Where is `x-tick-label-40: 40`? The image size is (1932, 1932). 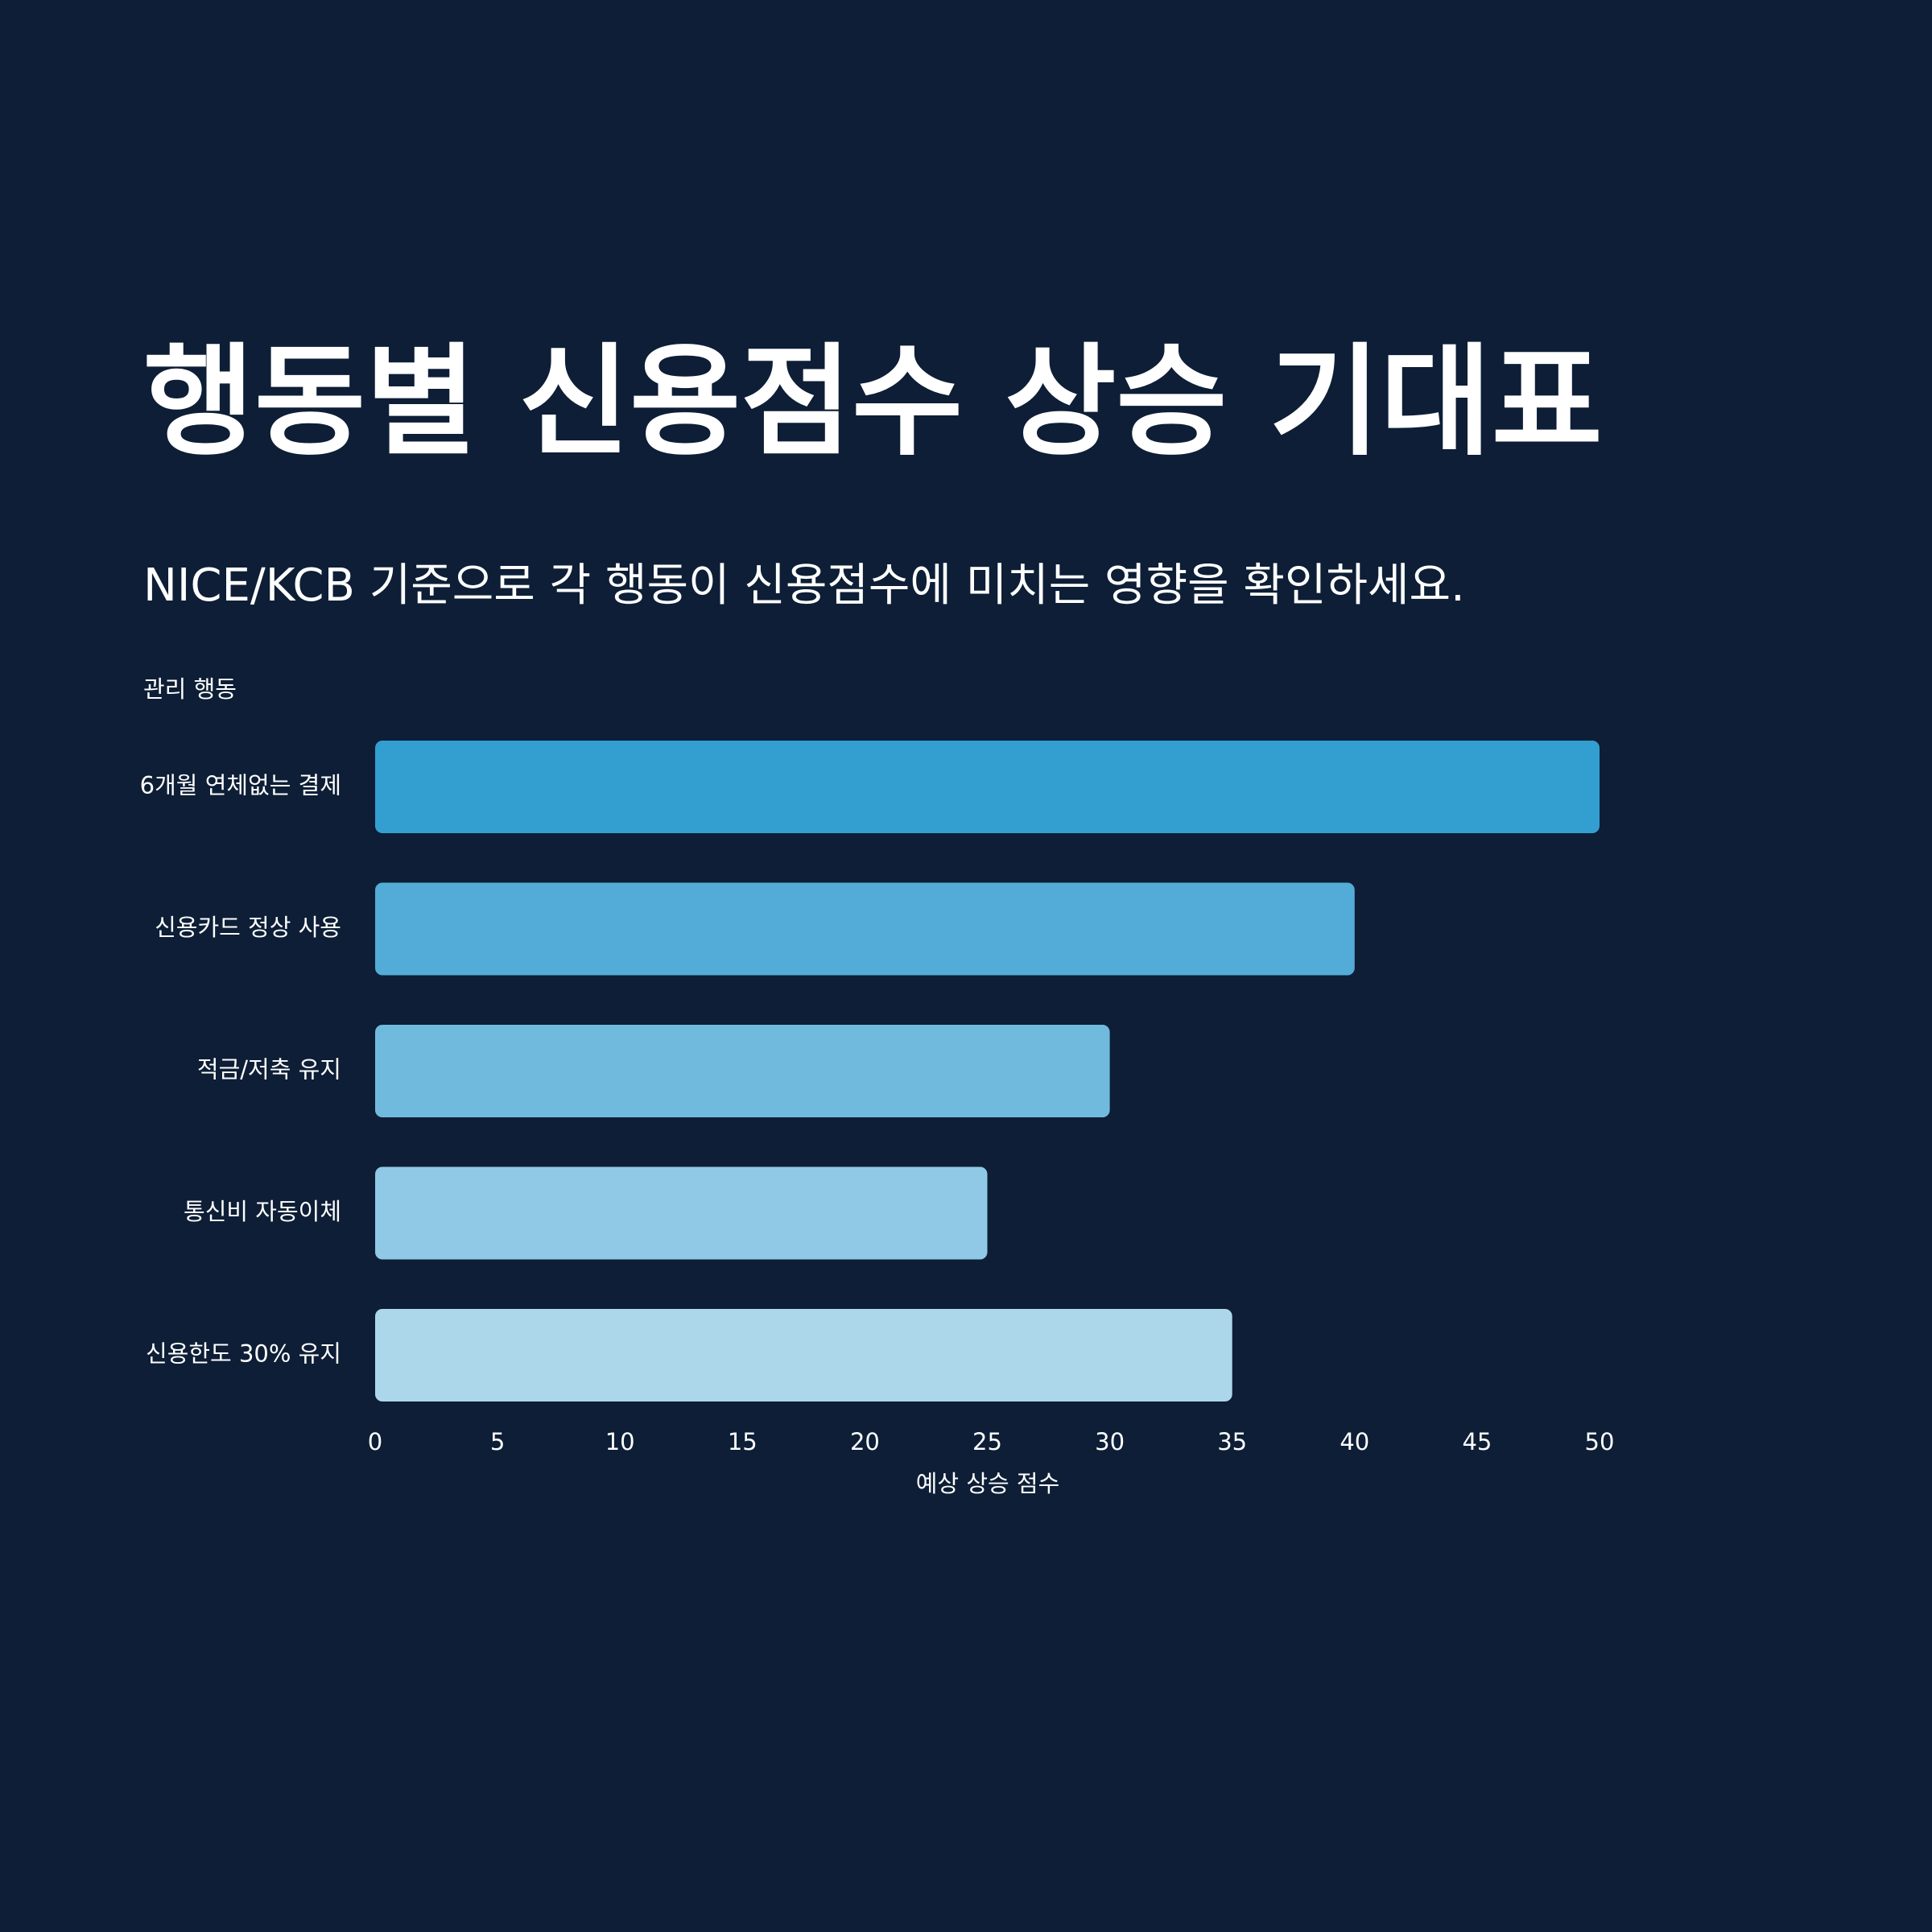 x-tick-label-40: 40 is located at coordinates (1354, 1441).